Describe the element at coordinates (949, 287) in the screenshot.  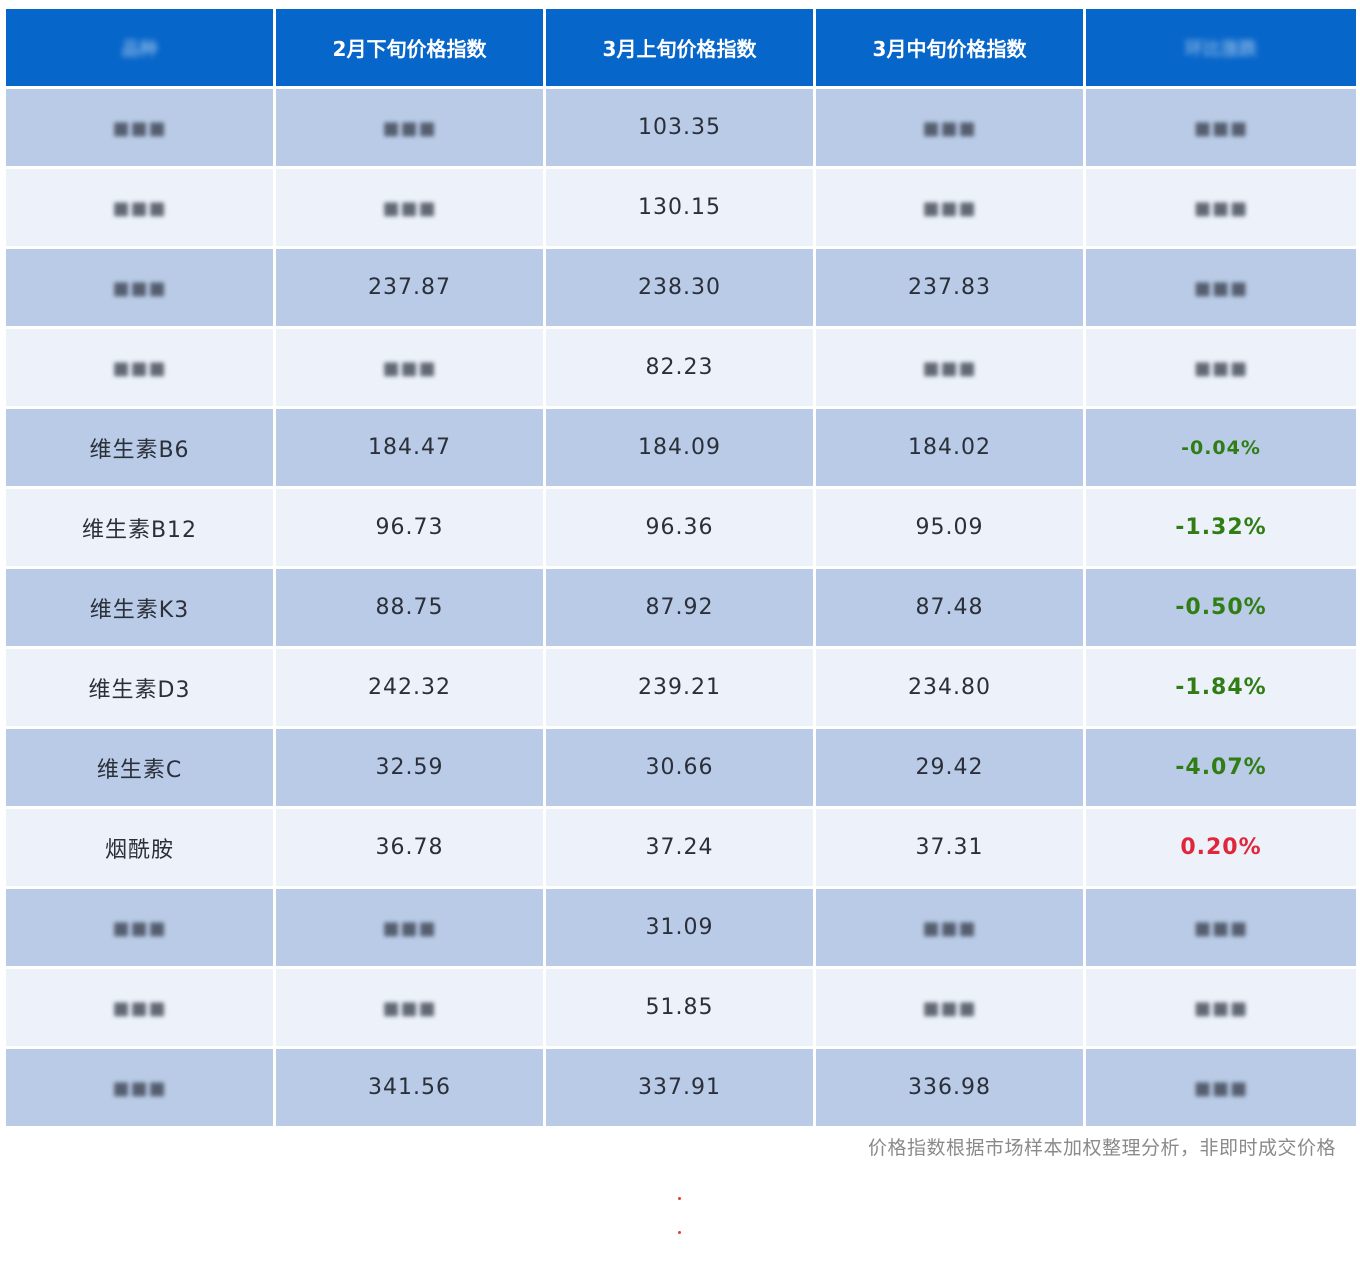
I see `cell-value: 237.83` at that location.